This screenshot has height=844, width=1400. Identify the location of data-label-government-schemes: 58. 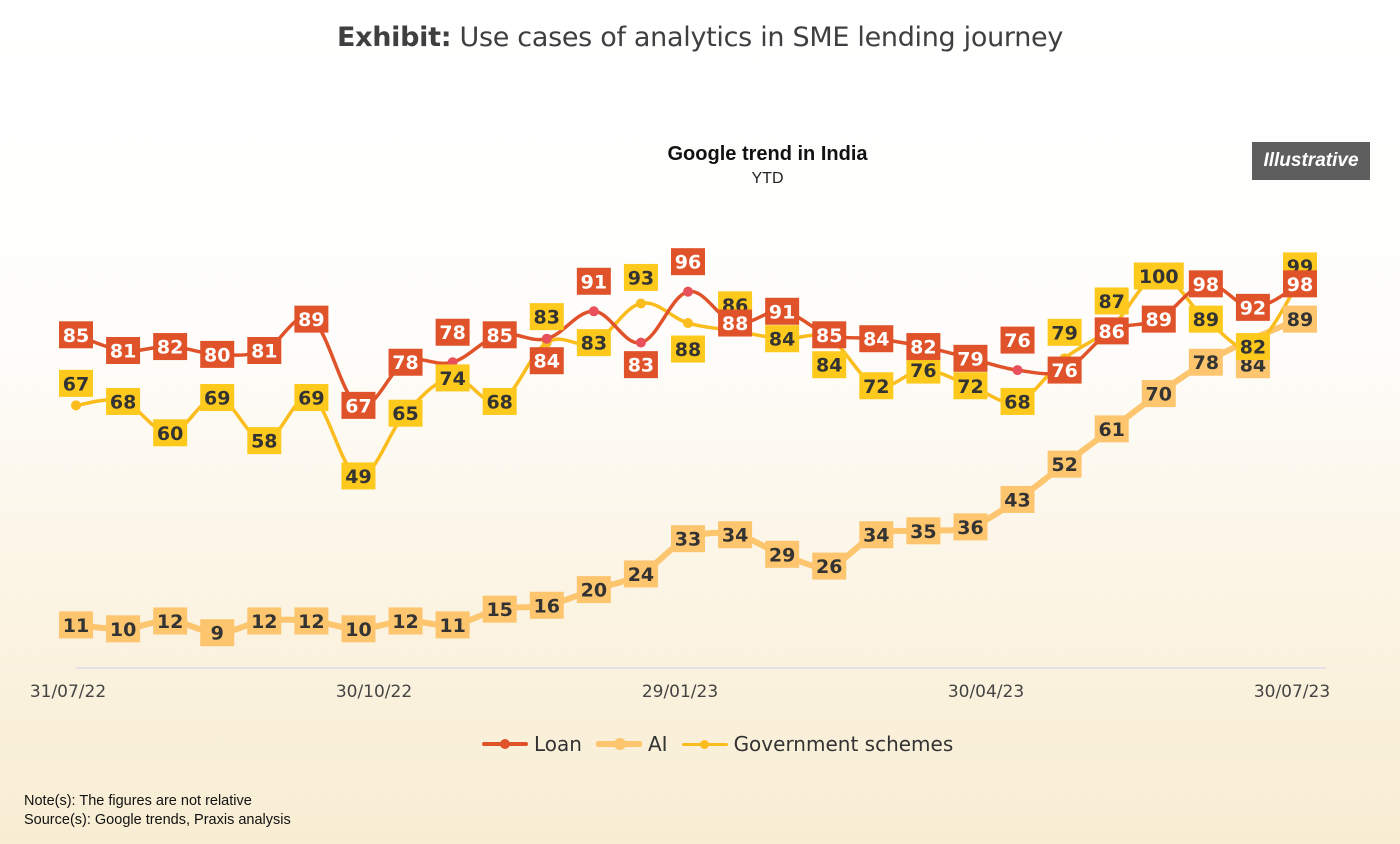
(264, 441).